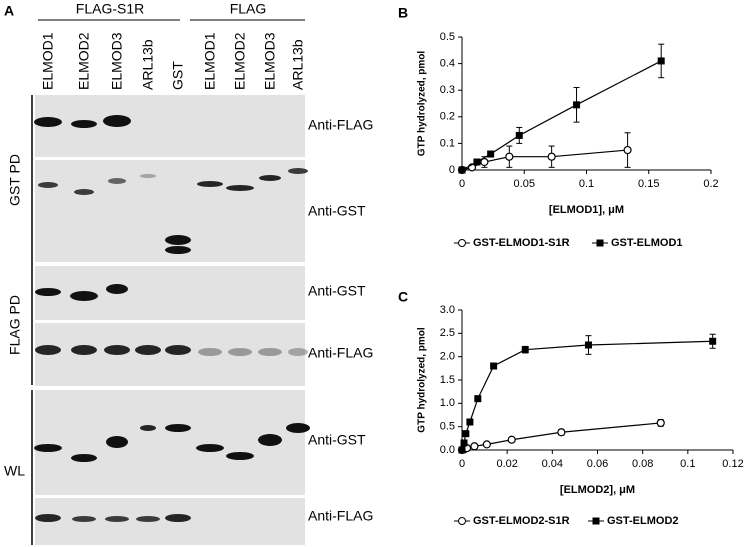  Describe the element at coordinates (447, 64) in the screenshot. I see `y-tick-label: 0.4` at that location.